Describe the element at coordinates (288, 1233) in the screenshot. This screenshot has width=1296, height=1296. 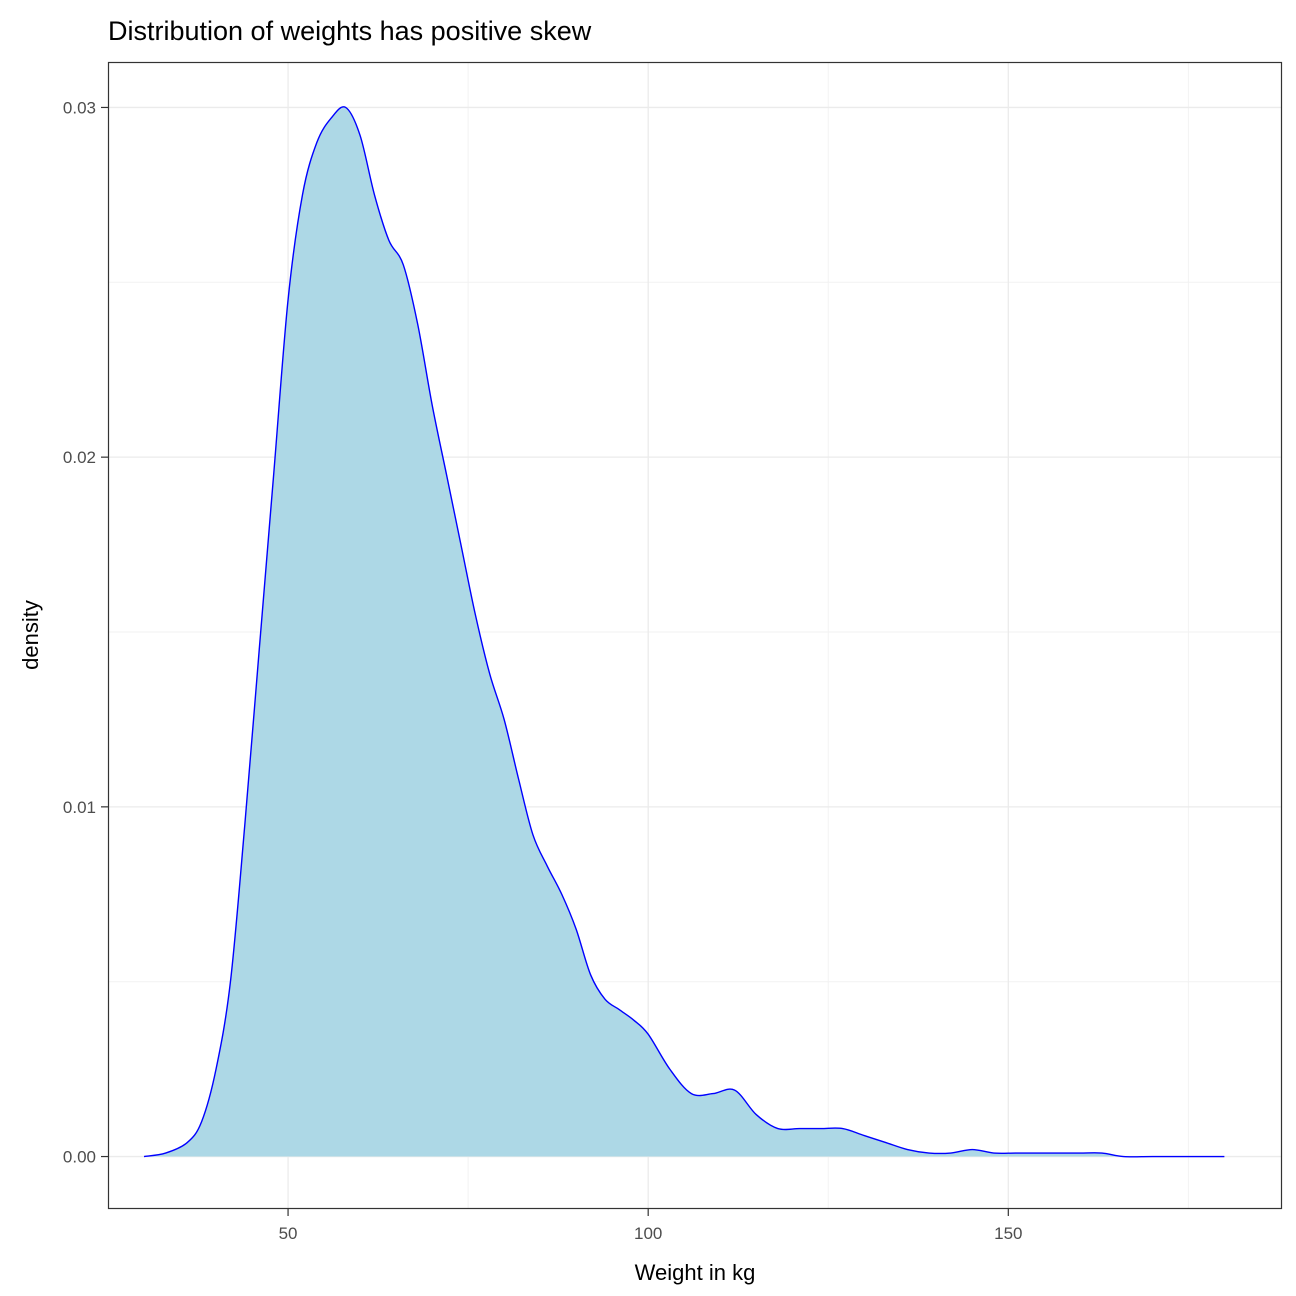
I see `x-tick-label: 50` at that location.